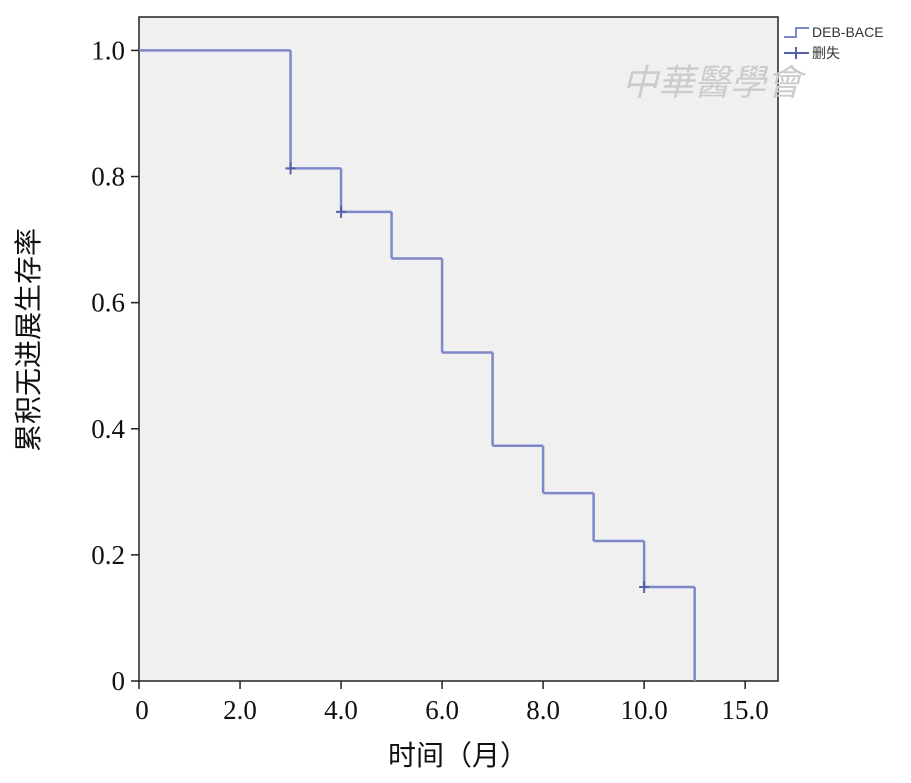 This screenshot has height=783, width=911. Describe the element at coordinates (543, 710) in the screenshot. I see `x-tick-label: 8.0` at that location.